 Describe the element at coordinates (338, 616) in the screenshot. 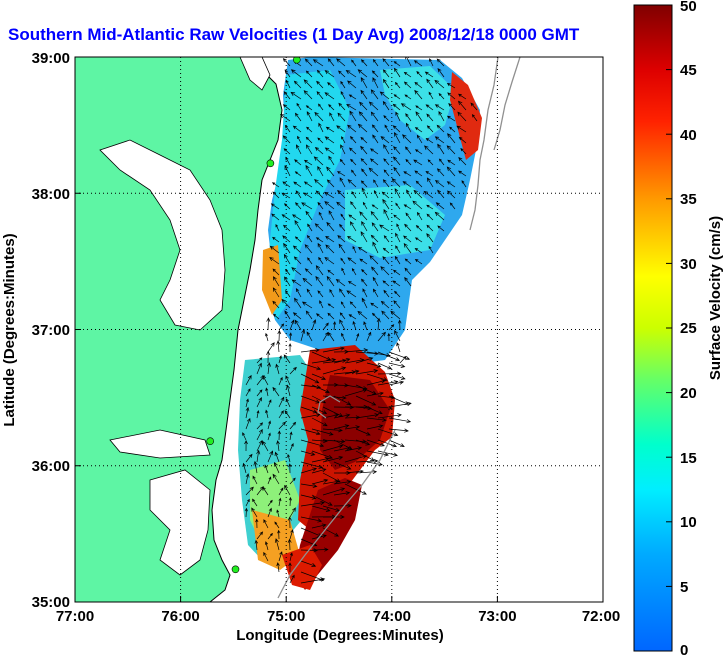

I see `x-tick-labels: 77:00 76:00 75:00 74:00 73:00 72:00` at that location.